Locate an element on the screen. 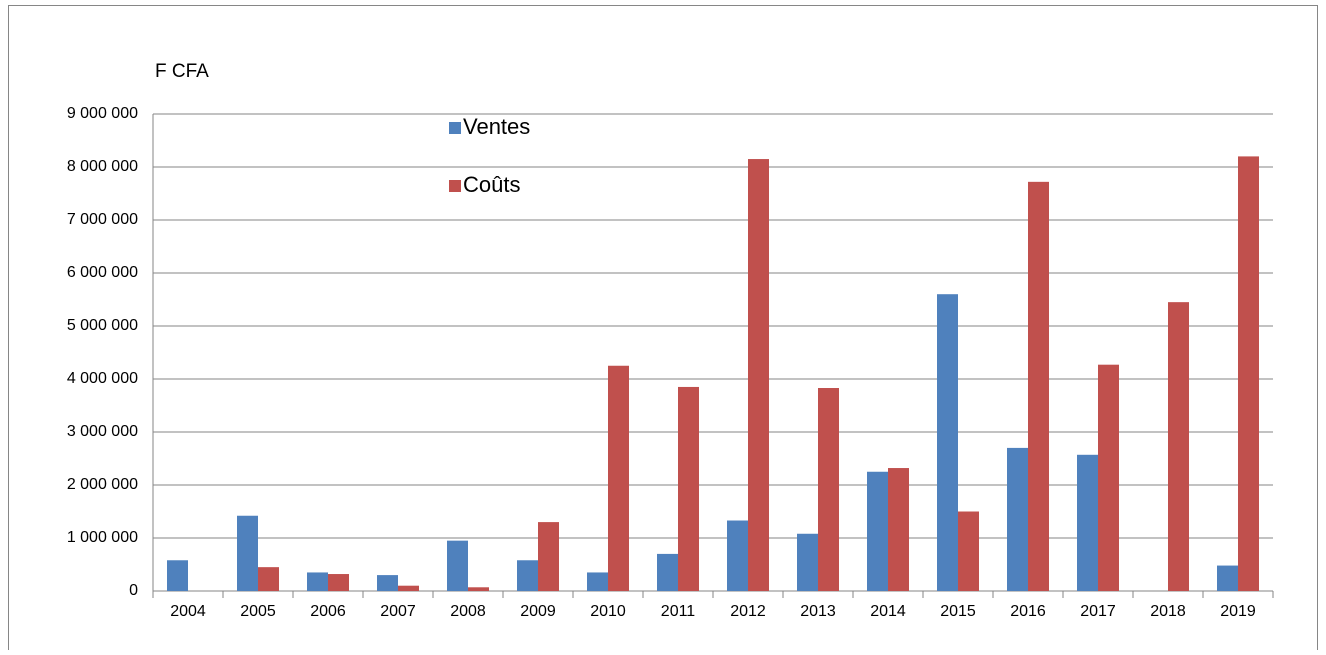  y-tick-label: 7 000 000 is located at coordinates (102, 219).